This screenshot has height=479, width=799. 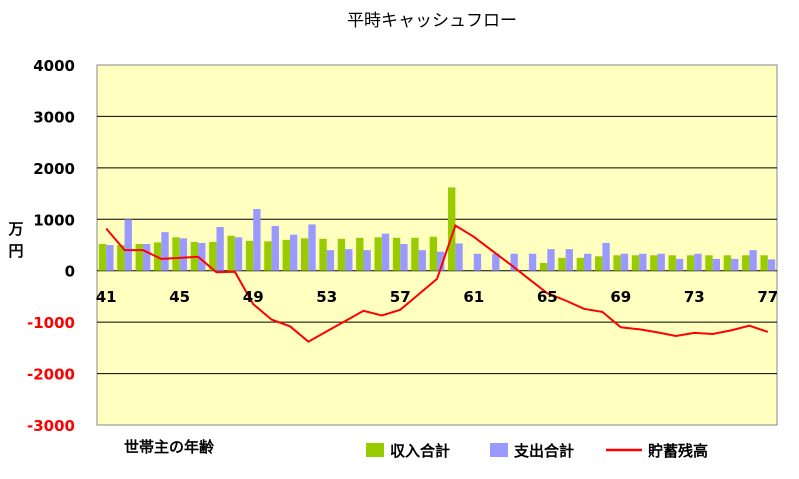 I want to click on x-tick-label: 53, so click(x=326, y=297).